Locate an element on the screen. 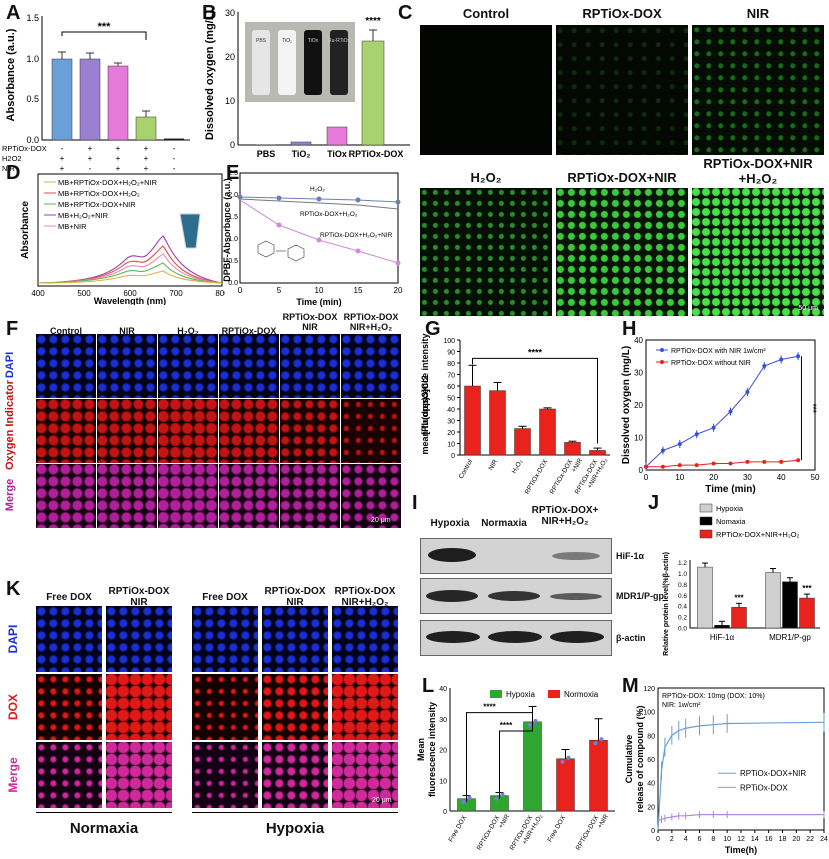 The height and width of the screenshot is (859, 829). panel-g-xtick: H₂O₂ is located at coordinates (518, 466).